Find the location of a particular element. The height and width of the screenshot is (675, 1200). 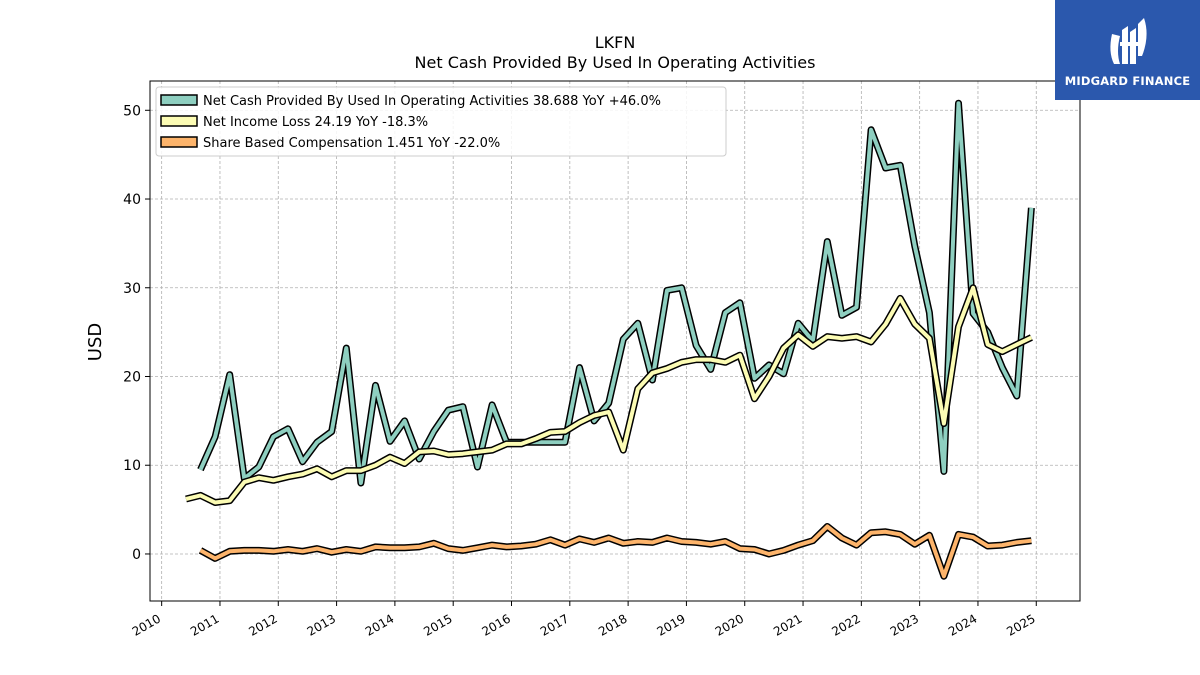

y-tick-label: 30 is located at coordinates (132, 289).